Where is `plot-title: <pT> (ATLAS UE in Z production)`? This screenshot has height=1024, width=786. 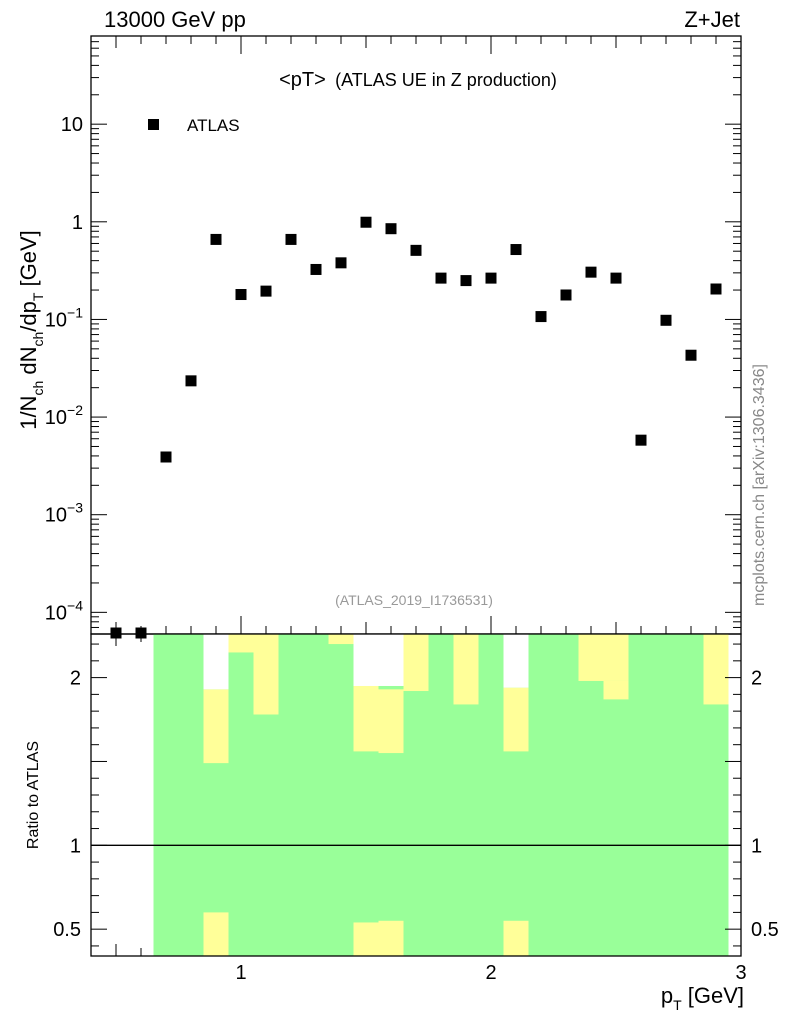
plot-title: <pT> (ATLAS UE in Z production) is located at coordinates (418, 80).